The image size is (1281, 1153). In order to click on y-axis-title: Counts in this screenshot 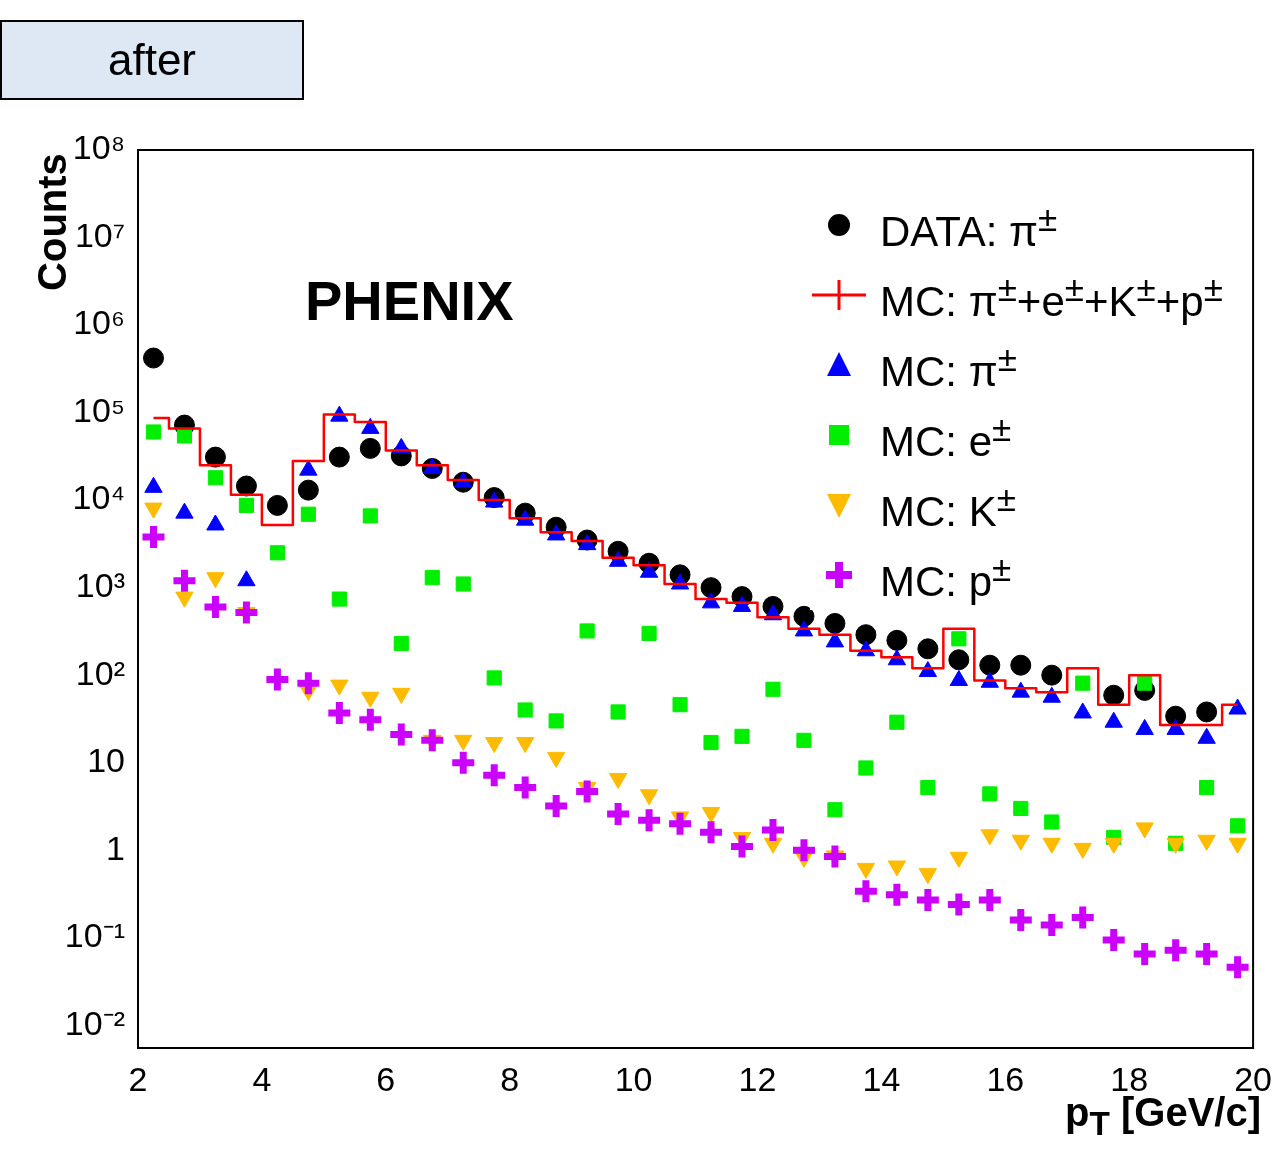, I will do `click(52, 222)`.